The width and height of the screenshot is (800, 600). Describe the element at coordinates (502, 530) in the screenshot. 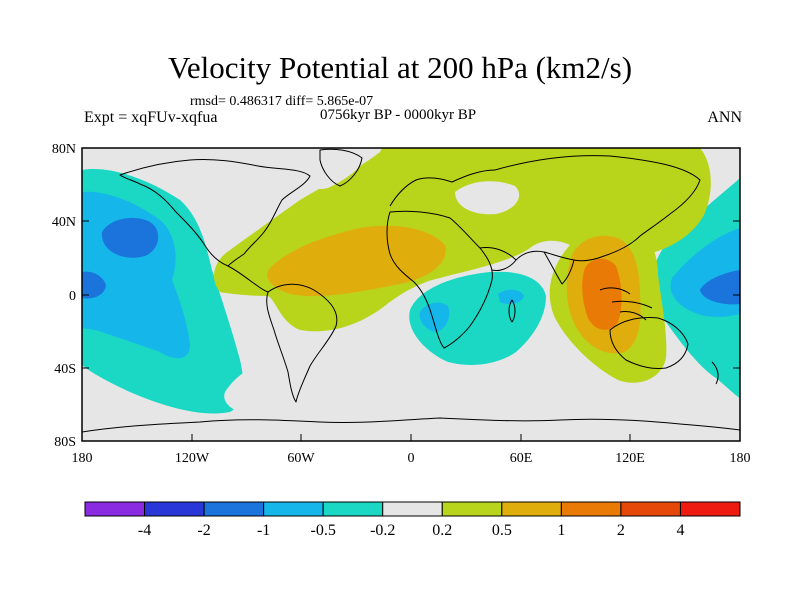

I see `colorbar-label-6: 0.5` at that location.